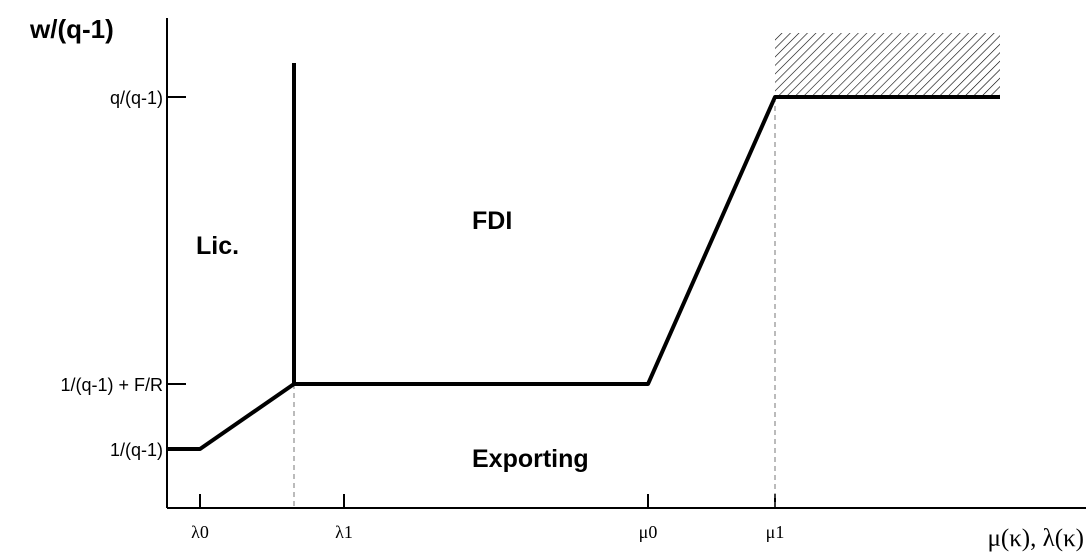 This screenshot has width=1086, height=557. Describe the element at coordinates (775, 532) in the screenshot. I see `x-tick-label: μ1` at that location.